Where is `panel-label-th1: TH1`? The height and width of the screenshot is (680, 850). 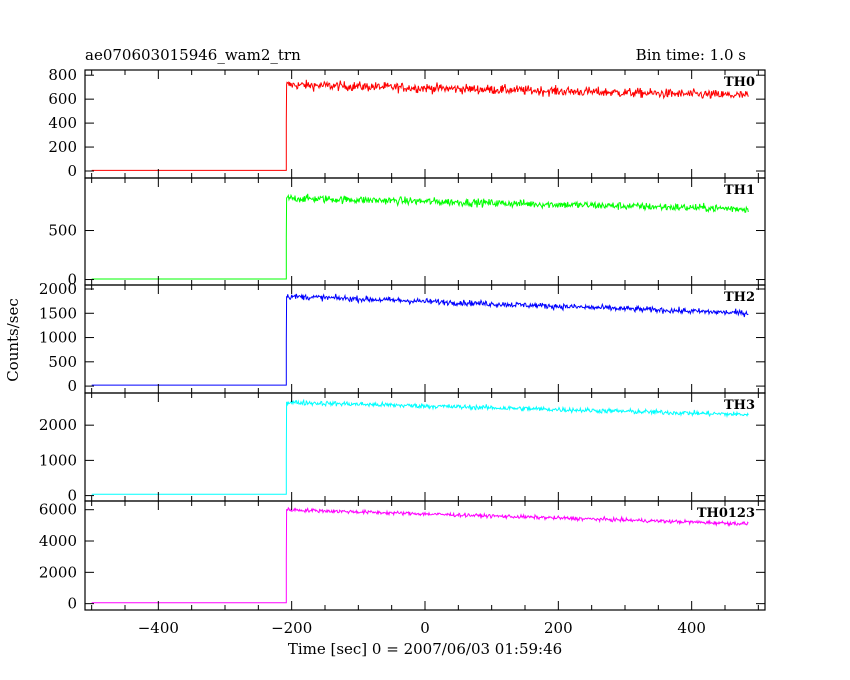 panel-label-th1: TH1 is located at coordinates (739, 190).